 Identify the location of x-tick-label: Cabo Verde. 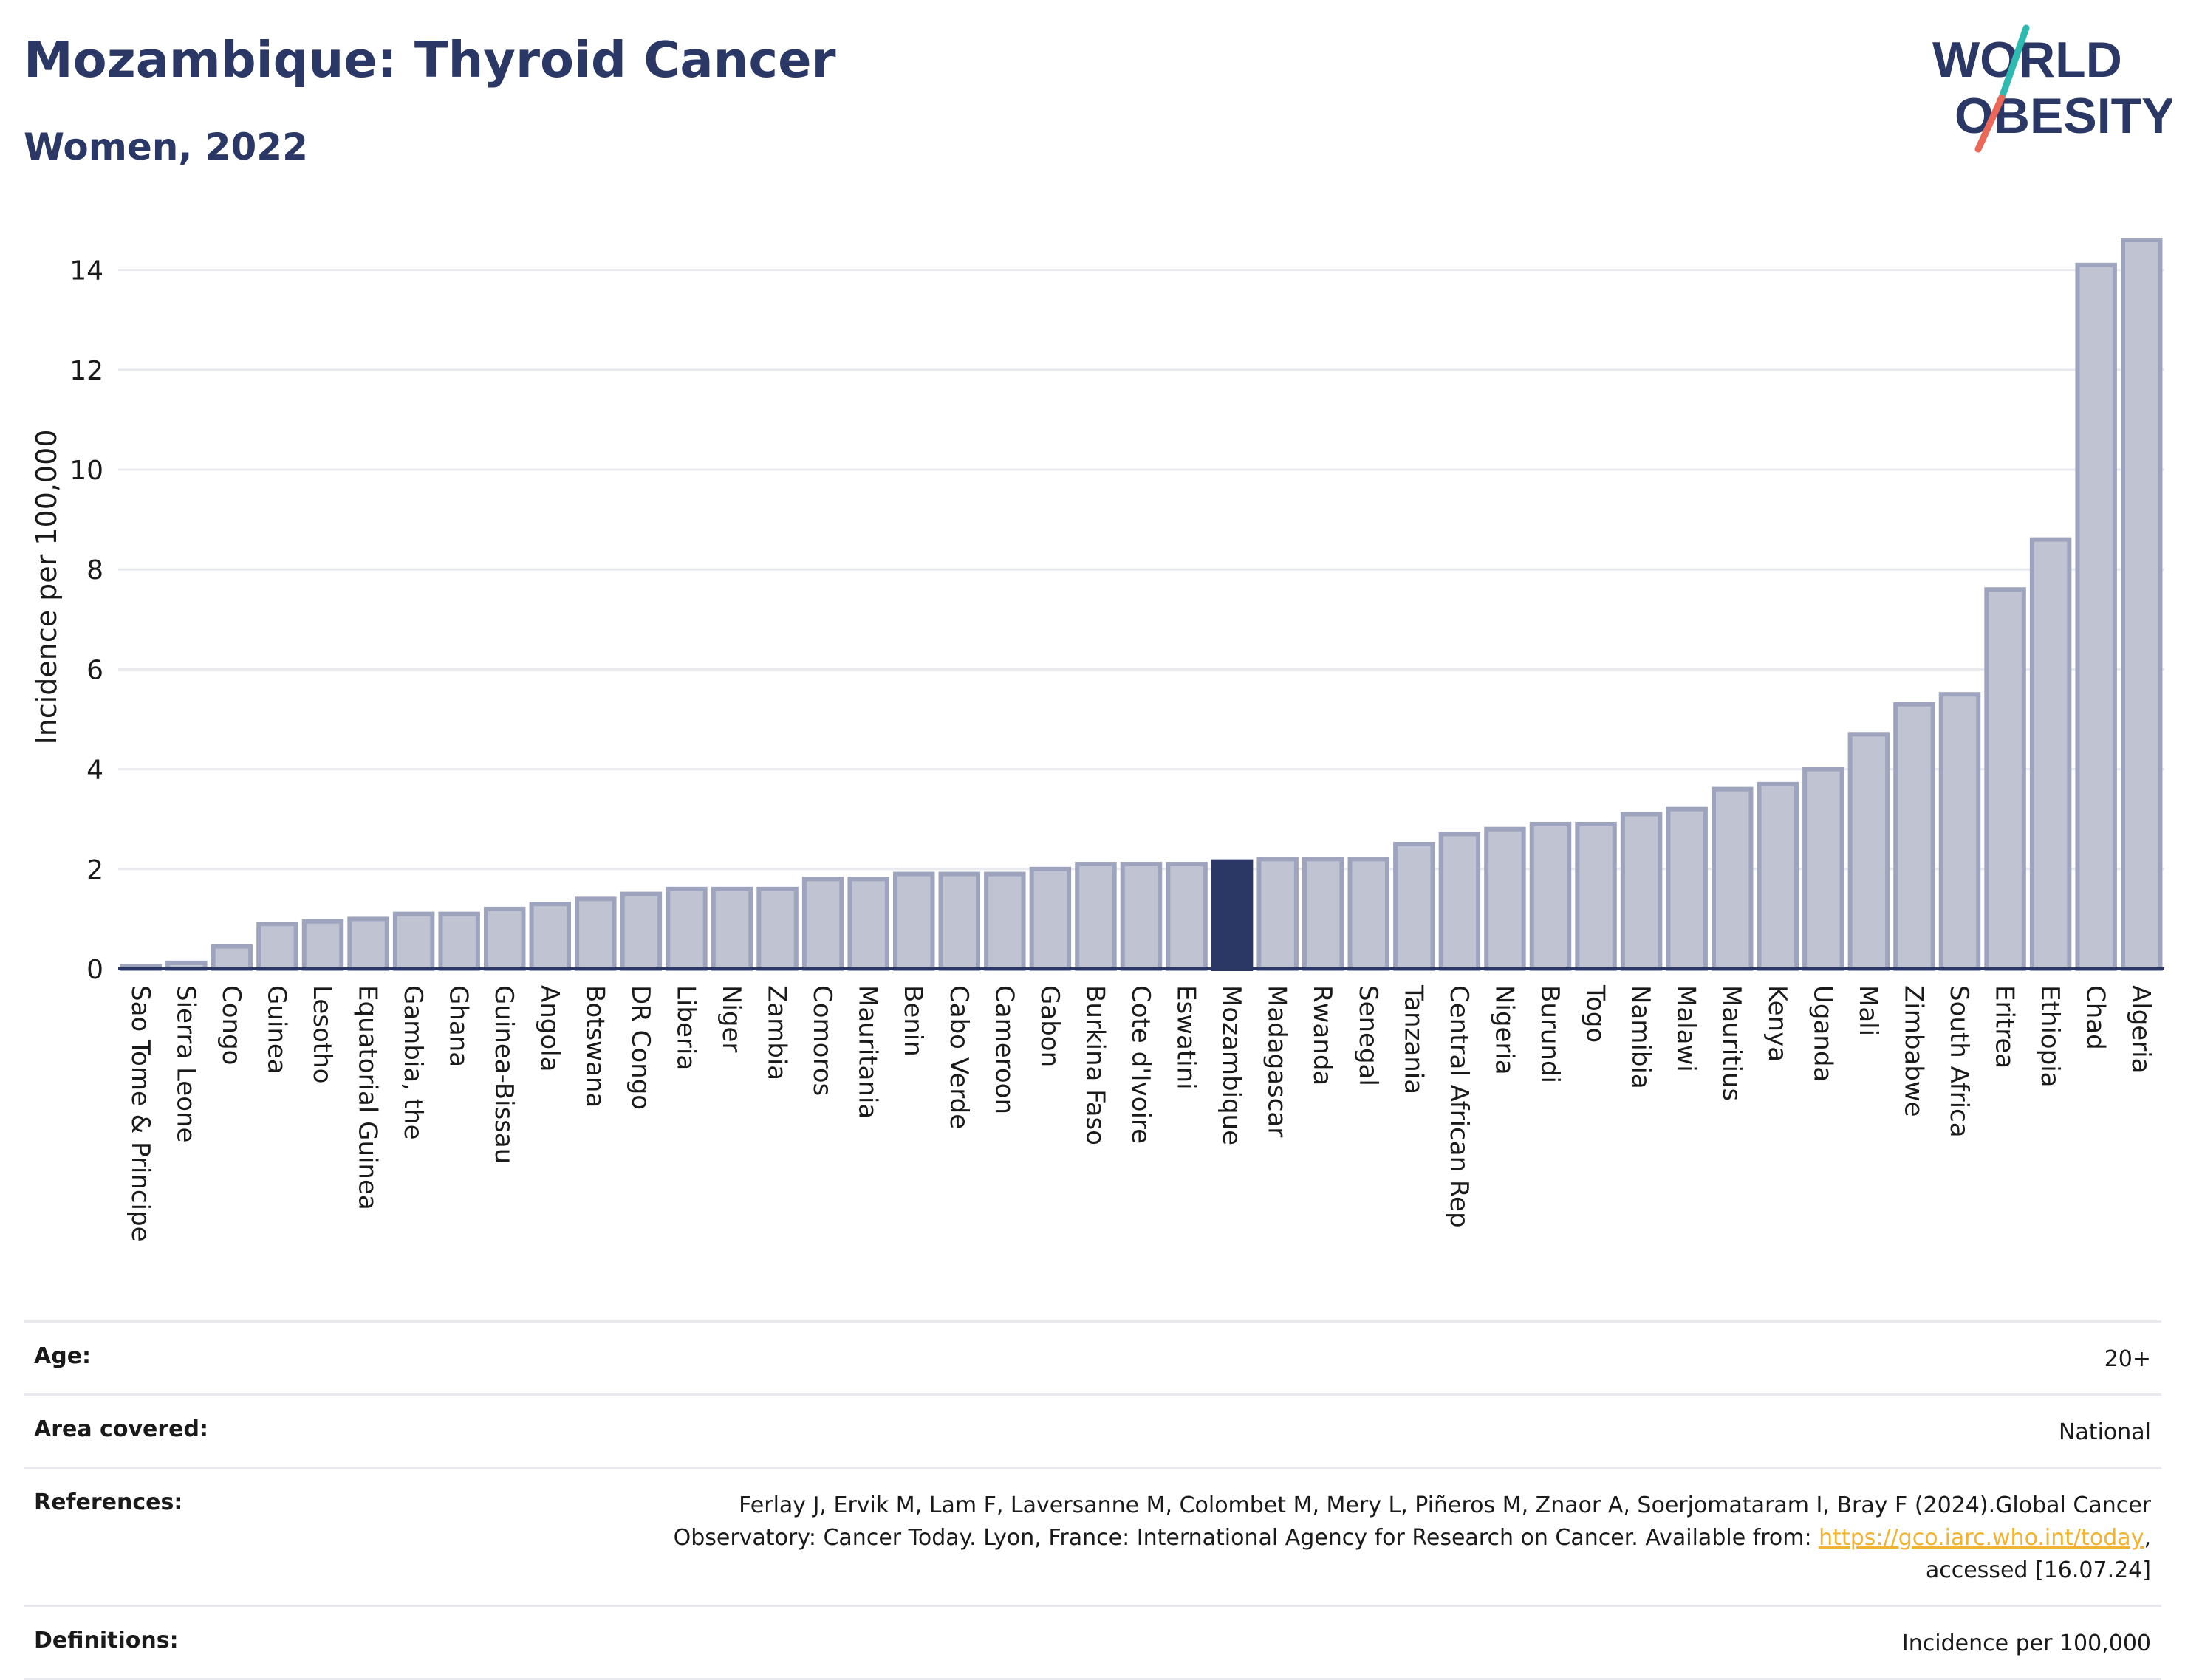
(959, 1057).